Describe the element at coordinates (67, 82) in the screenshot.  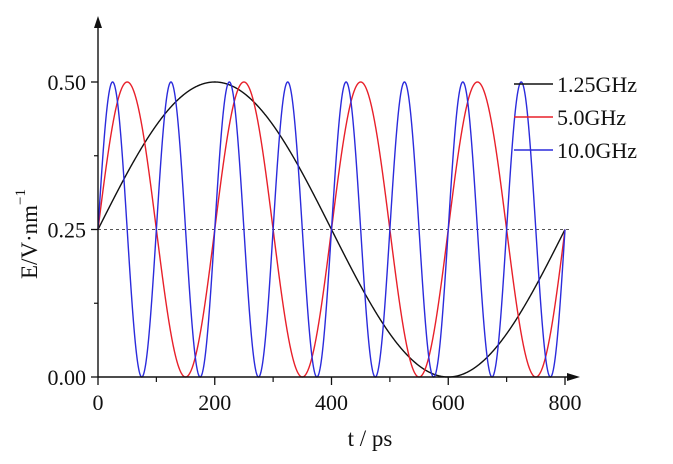
I see `y-tick-label: 0.50` at that location.